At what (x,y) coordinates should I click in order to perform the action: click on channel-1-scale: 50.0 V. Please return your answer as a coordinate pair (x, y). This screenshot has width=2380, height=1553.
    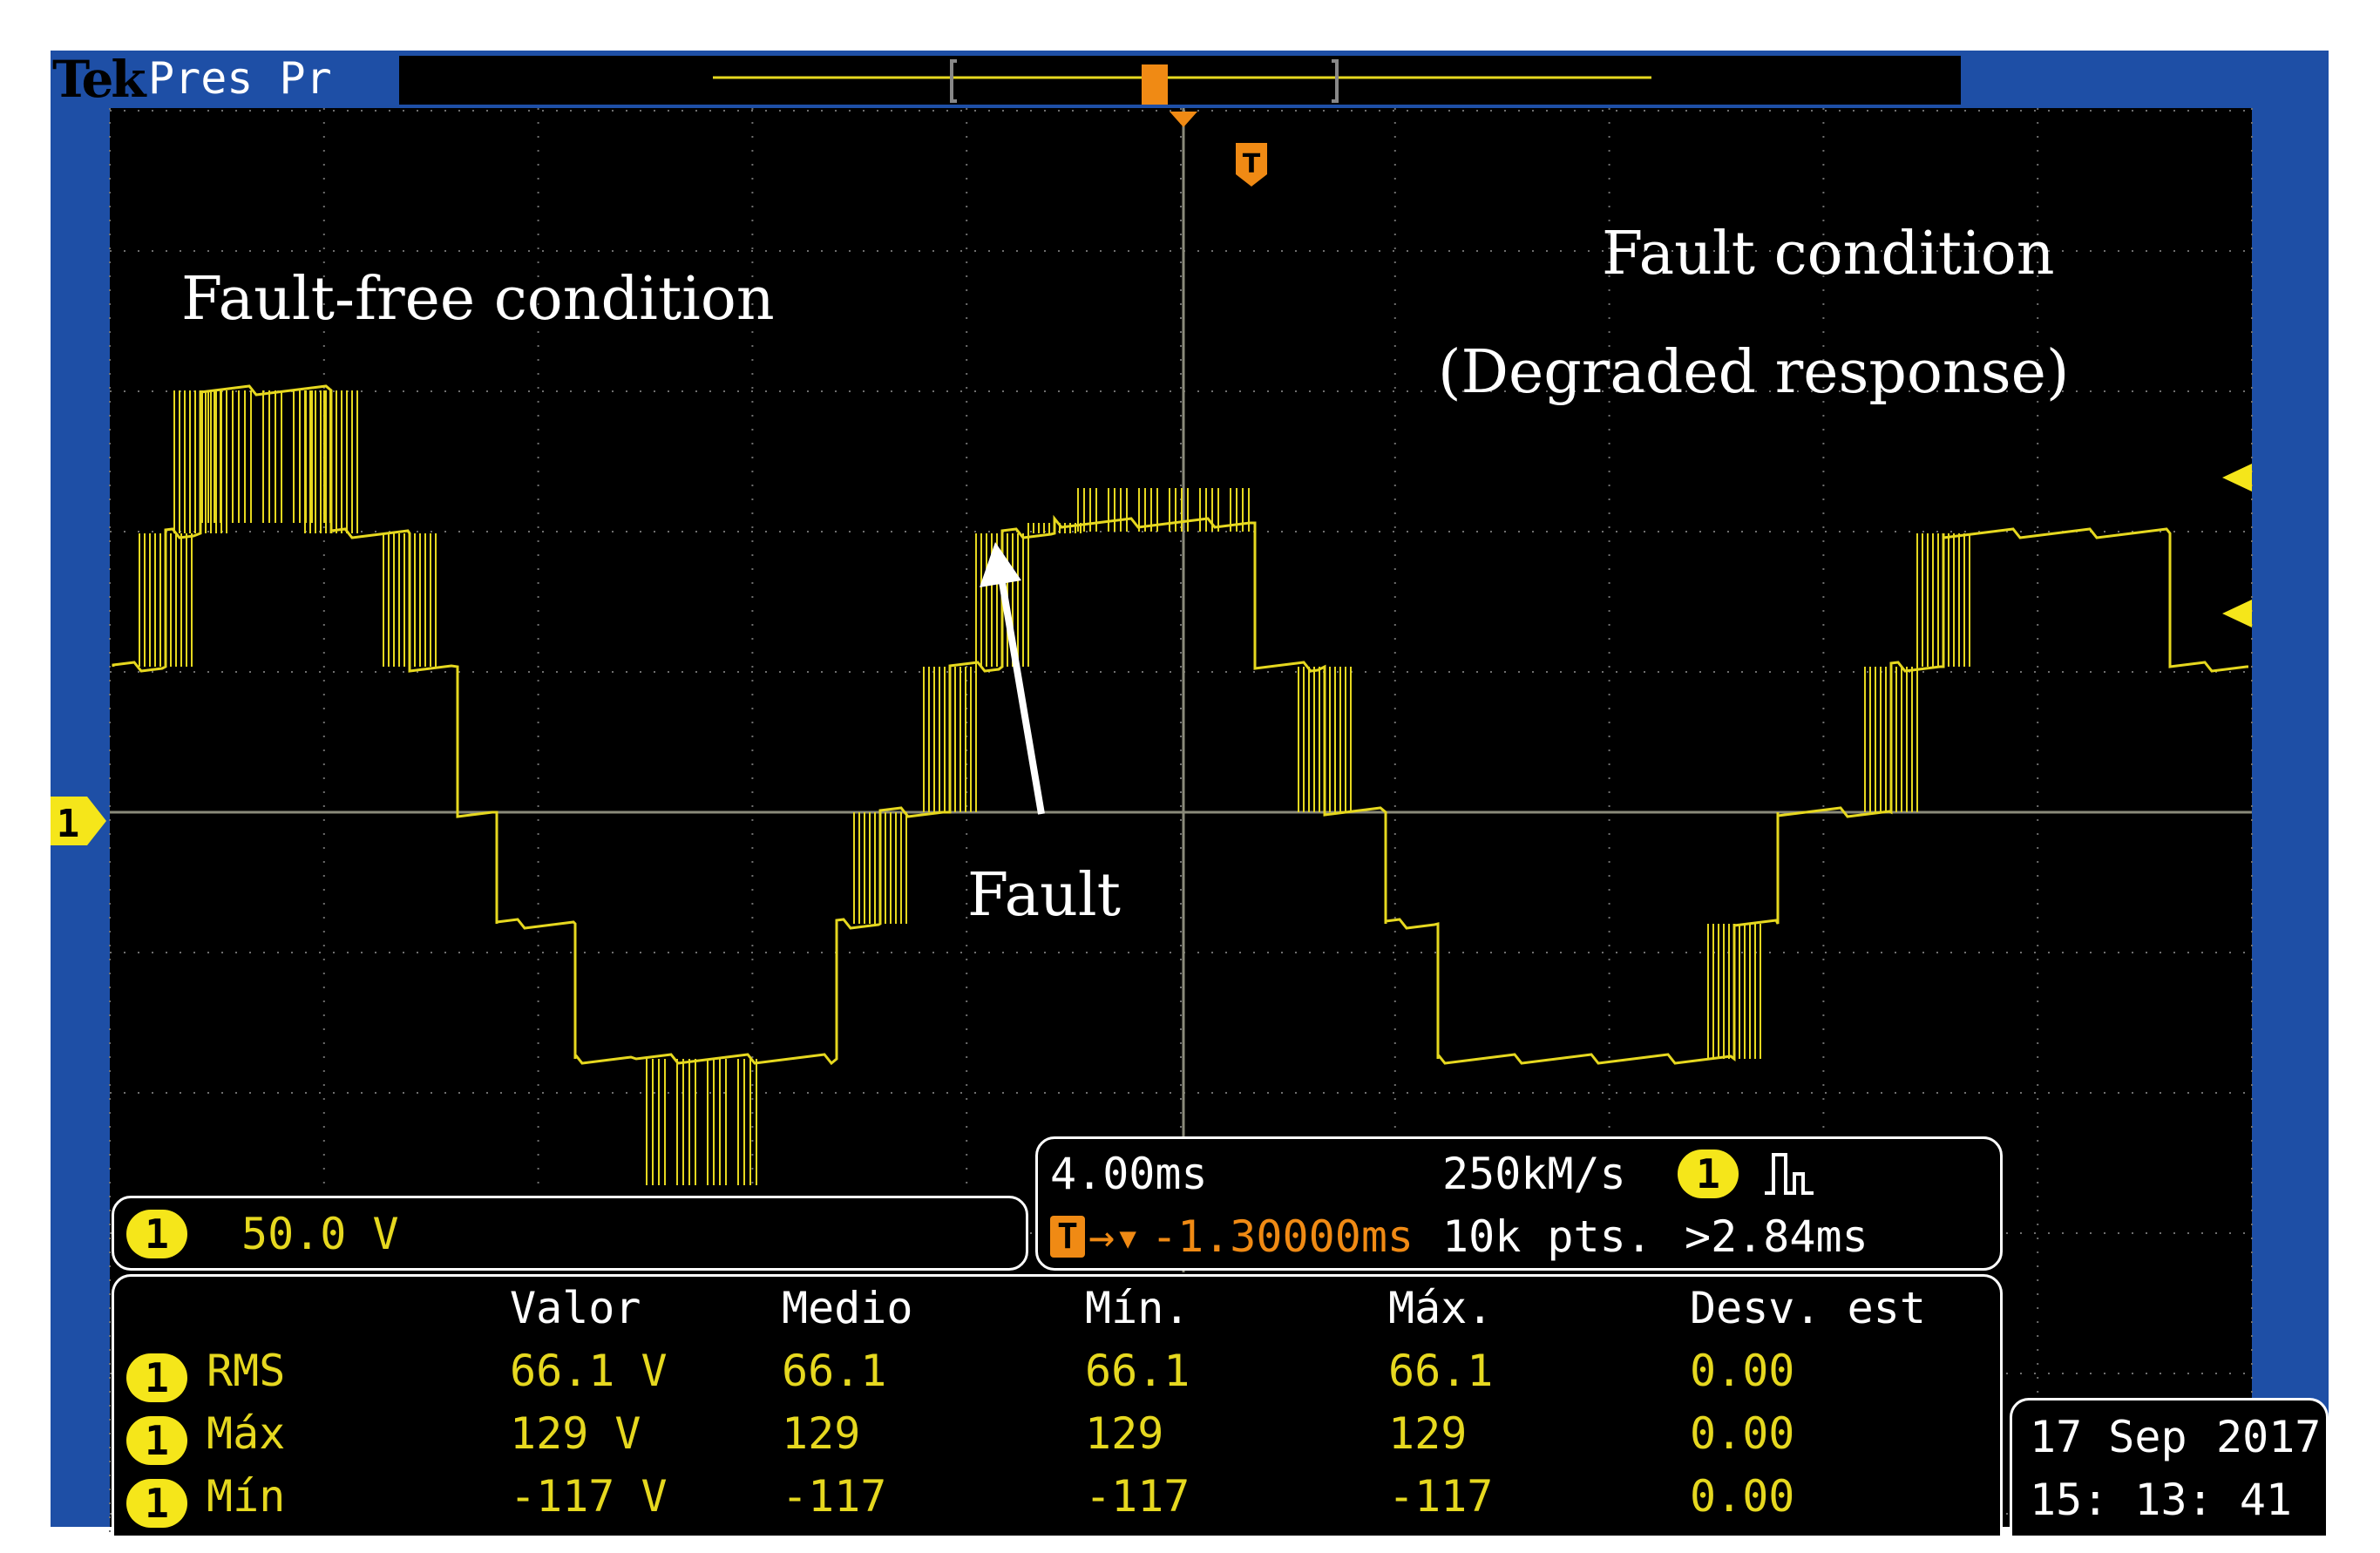
    Looking at the image, I should click on (320, 1234).